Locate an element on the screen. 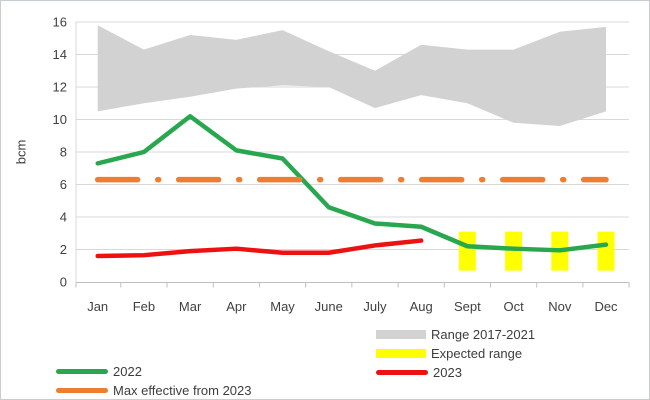  month-label-jan: Jan is located at coordinates (97, 306).